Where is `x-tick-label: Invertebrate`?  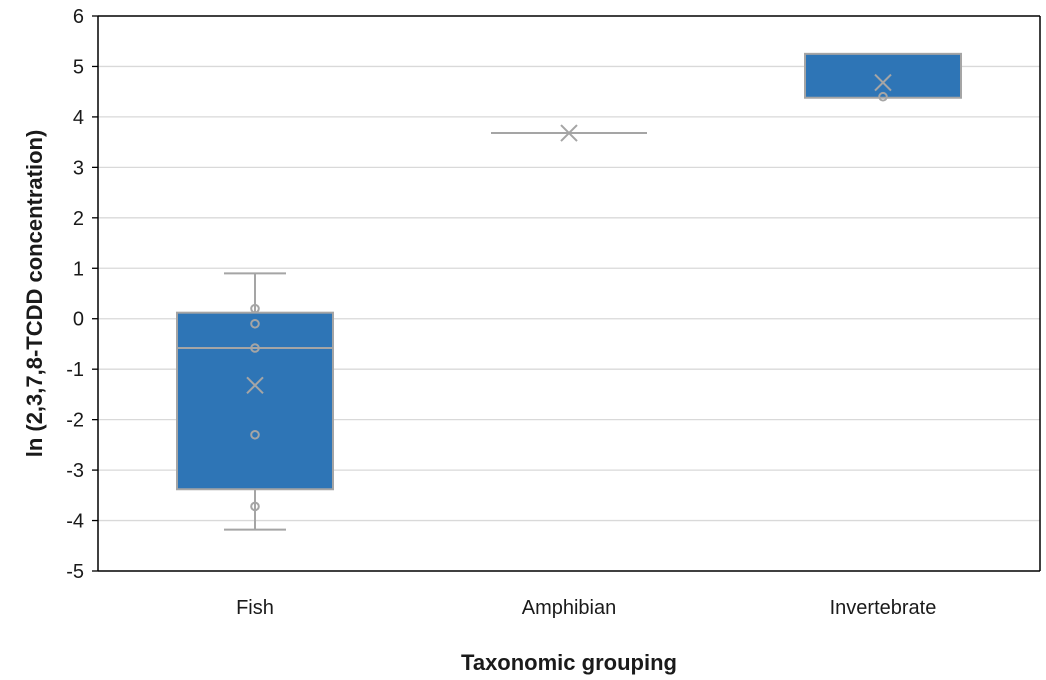
x-tick-label: Invertebrate is located at coordinates (883, 608).